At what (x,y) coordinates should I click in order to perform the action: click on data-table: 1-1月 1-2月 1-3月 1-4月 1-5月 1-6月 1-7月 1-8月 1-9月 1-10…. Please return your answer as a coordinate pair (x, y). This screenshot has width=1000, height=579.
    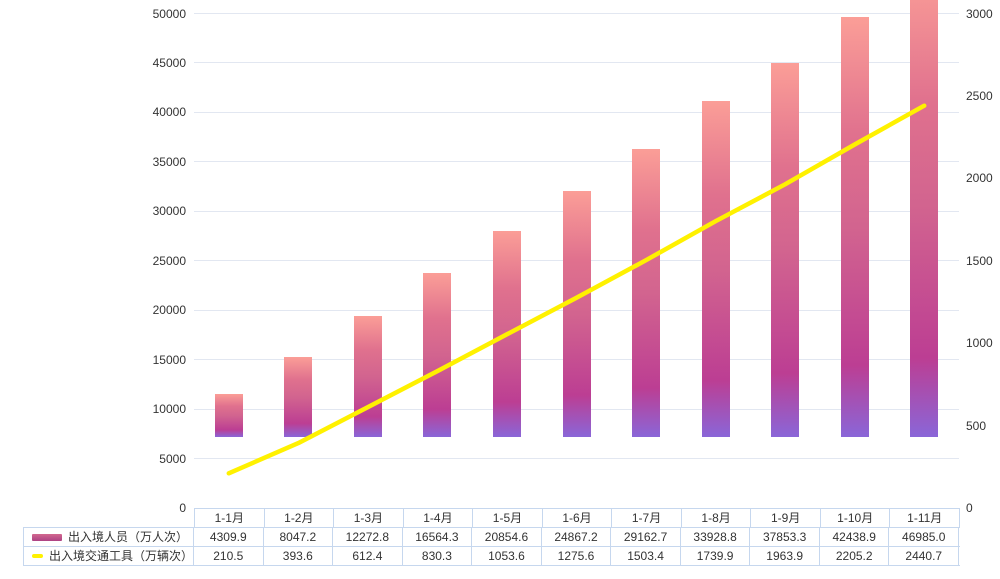
    Looking at the image, I should click on (492, 537).